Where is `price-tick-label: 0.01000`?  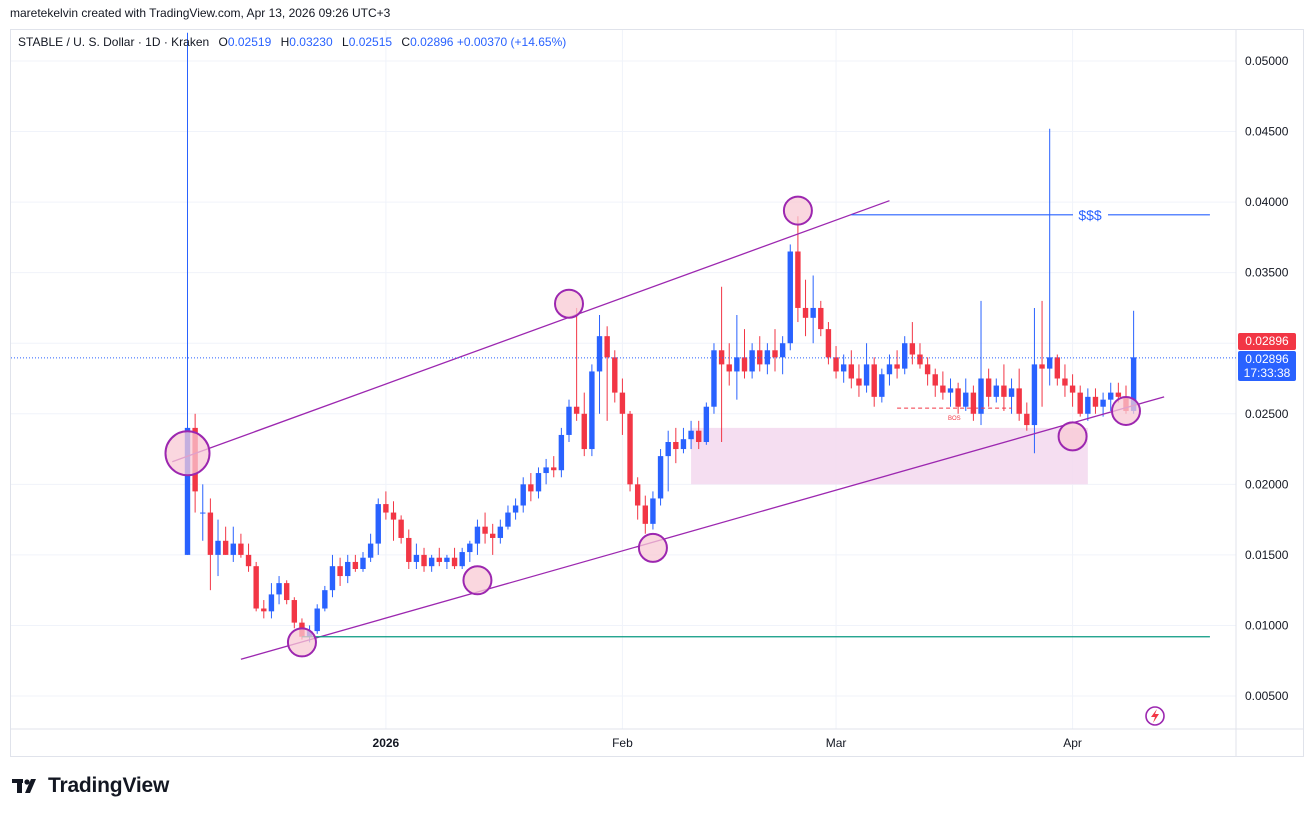 price-tick-label: 0.01000 is located at coordinates (1267, 625).